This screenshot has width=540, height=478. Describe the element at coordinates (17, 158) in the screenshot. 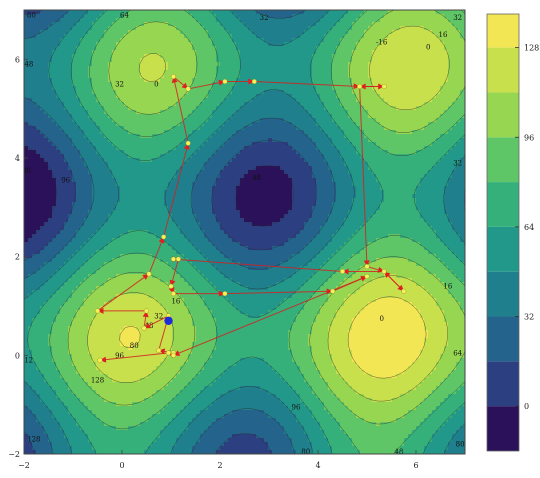

I see `y-tick-label: 4` at that location.